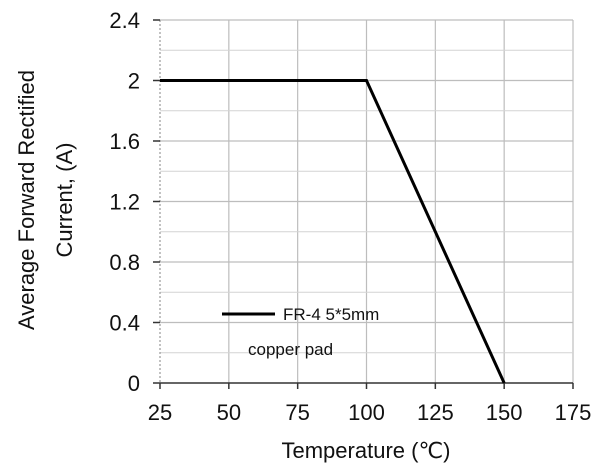 The image size is (609, 471). Describe the element at coordinates (297, 412) in the screenshot. I see `x-tick-label: 75` at that location.